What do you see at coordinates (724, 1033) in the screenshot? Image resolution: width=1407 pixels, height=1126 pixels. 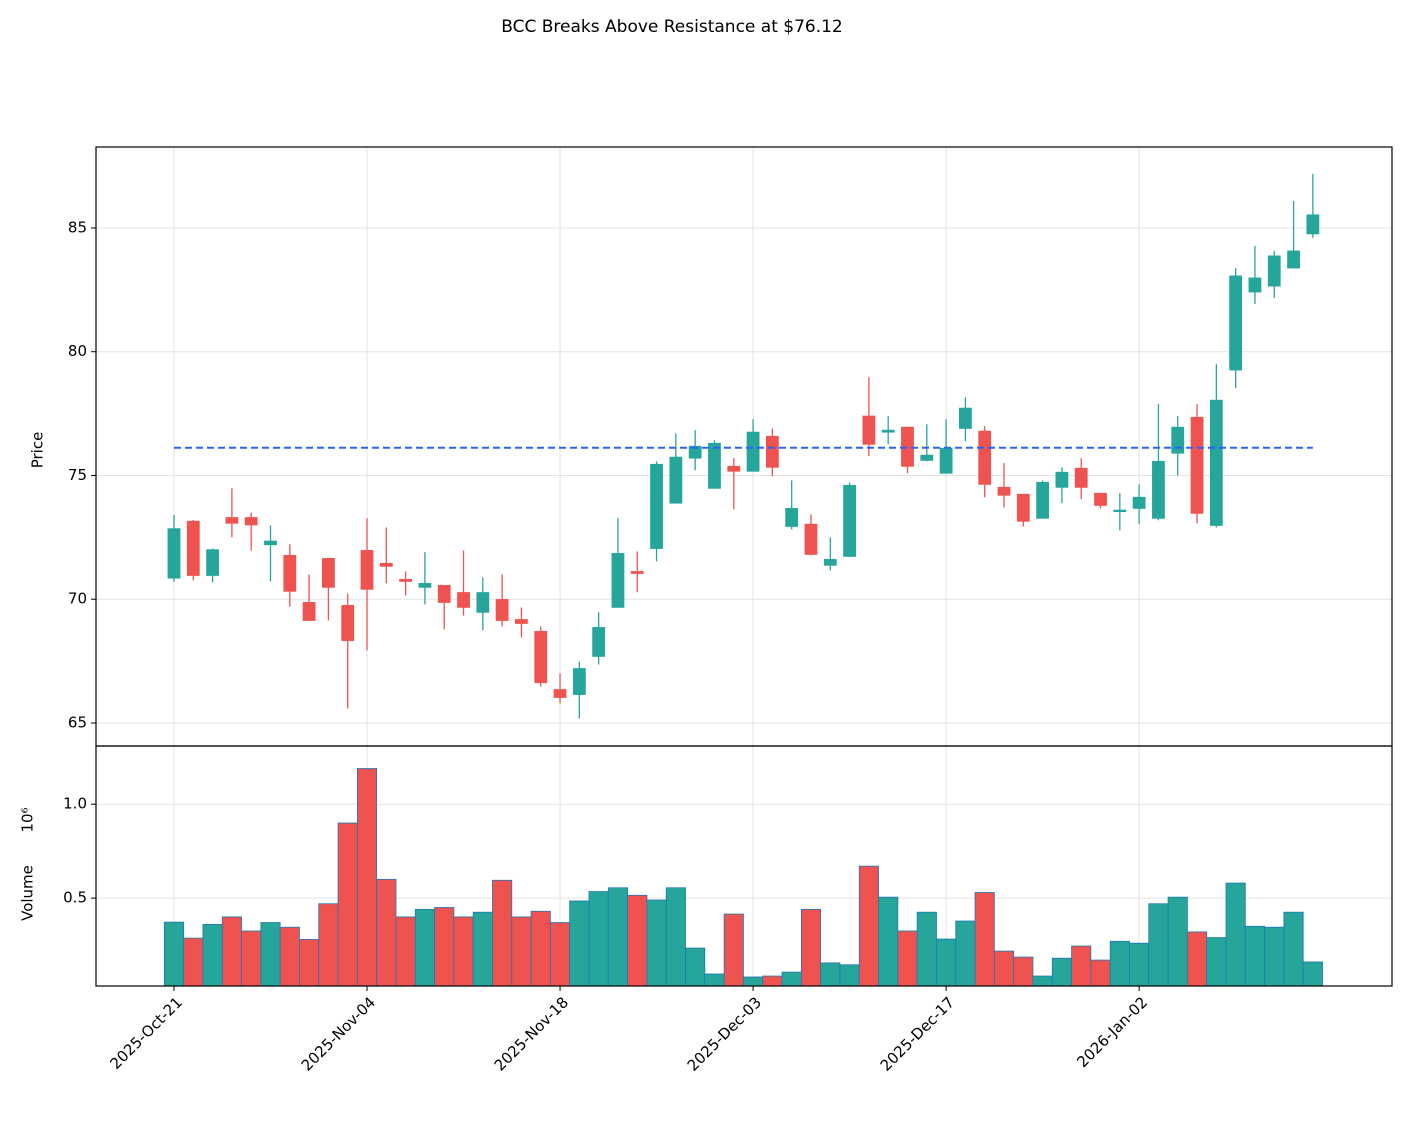 I see `x-tick-label: 2025-Dec-03` at bounding box center [724, 1033].